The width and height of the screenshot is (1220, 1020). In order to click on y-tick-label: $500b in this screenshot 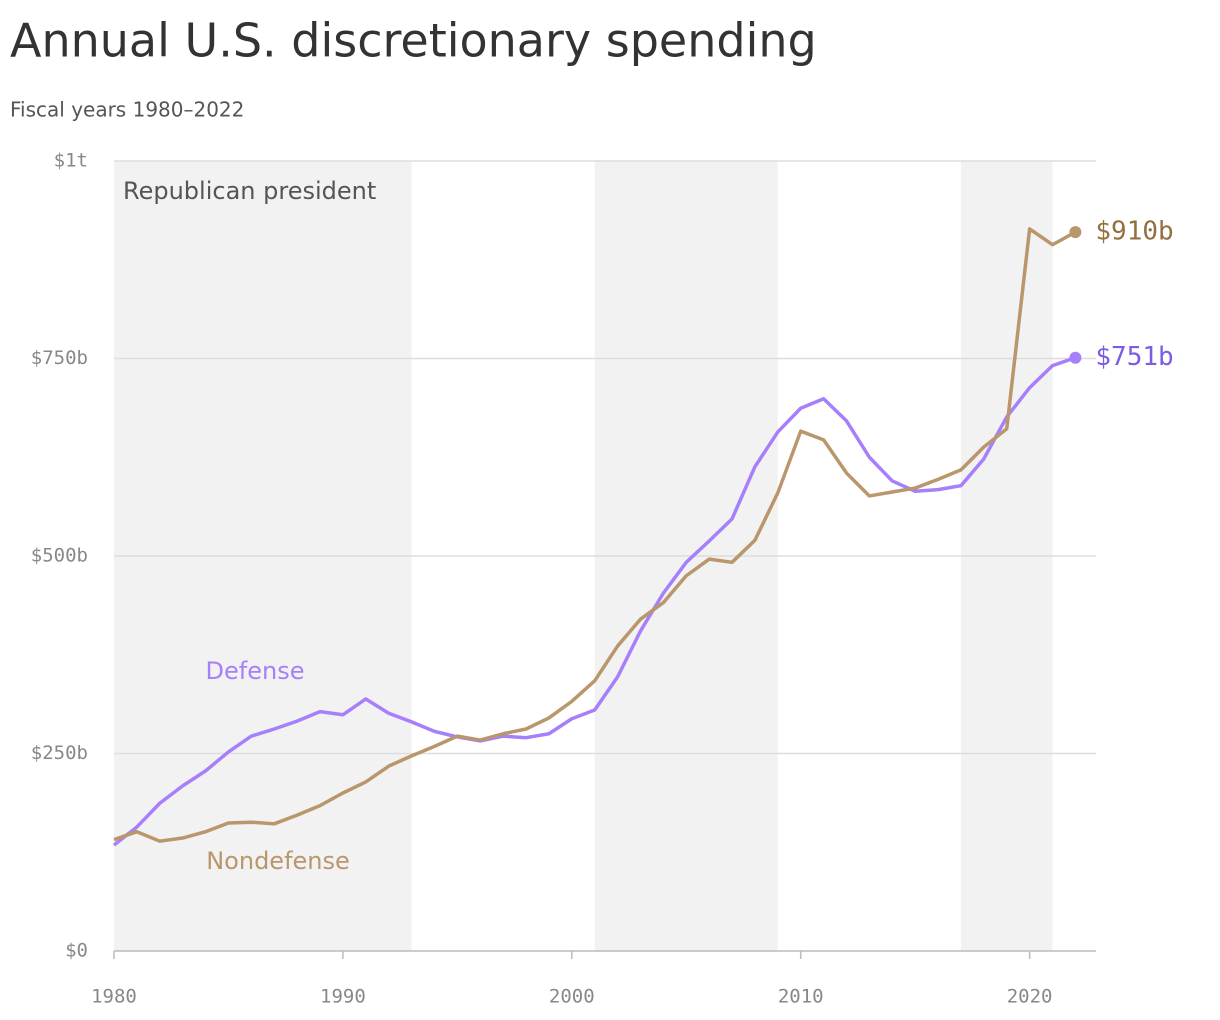, I will do `click(59, 556)`.